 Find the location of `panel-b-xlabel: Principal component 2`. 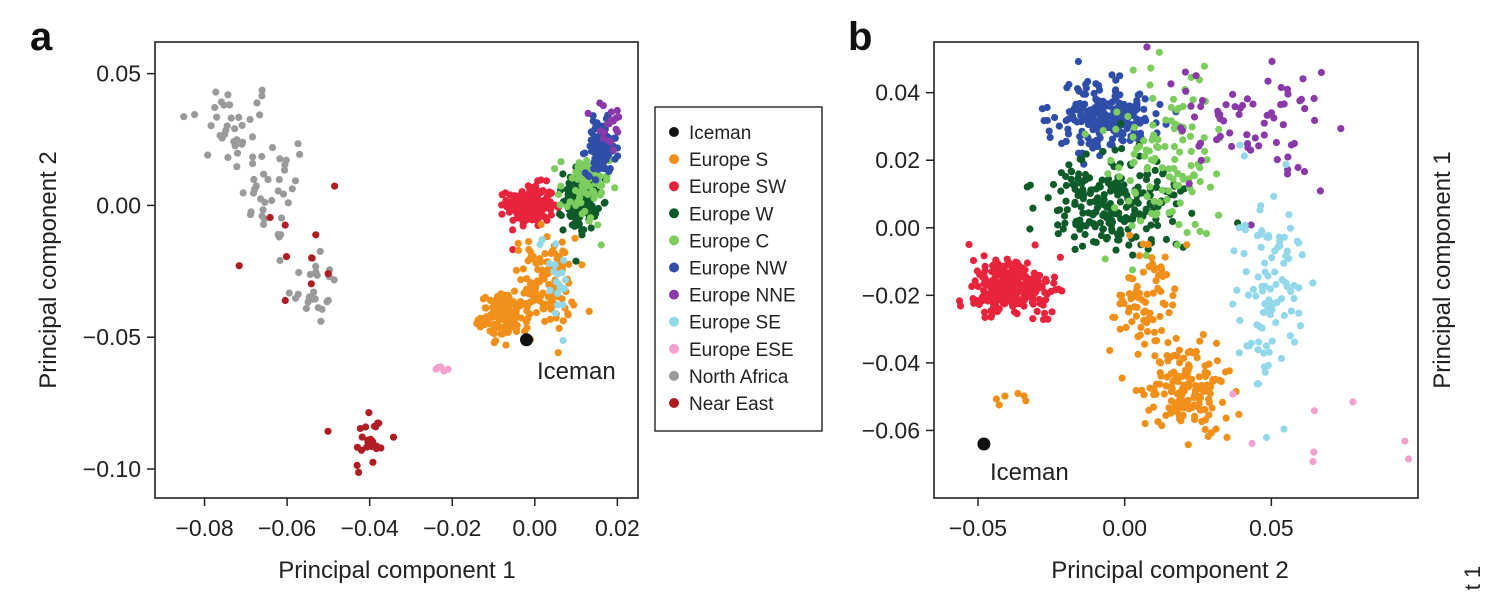

panel-b-xlabel: Principal component 2 is located at coordinates (1169, 570).